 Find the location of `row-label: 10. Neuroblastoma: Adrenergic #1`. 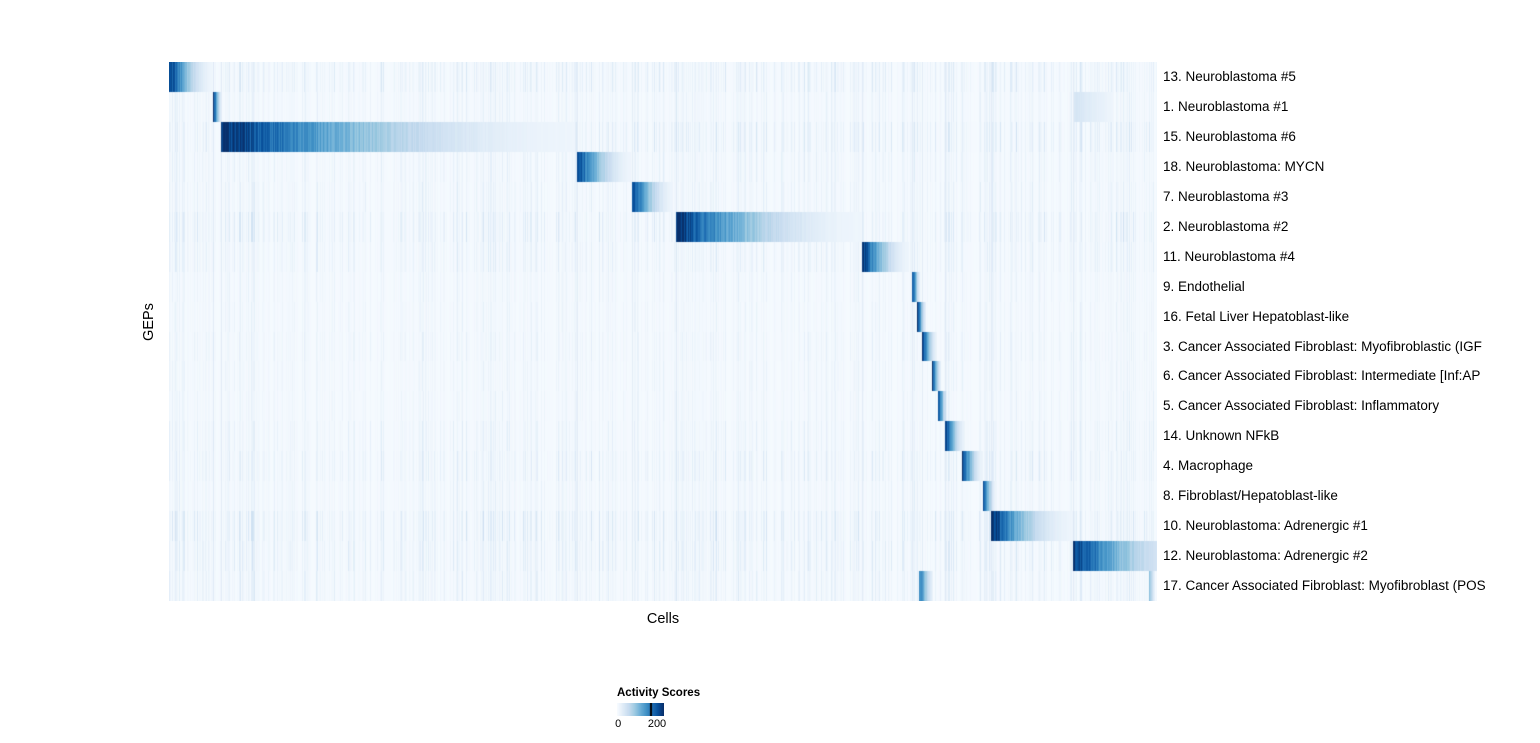

row-label: 10. Neuroblastoma: Adrenergic #1 is located at coordinates (1265, 526).